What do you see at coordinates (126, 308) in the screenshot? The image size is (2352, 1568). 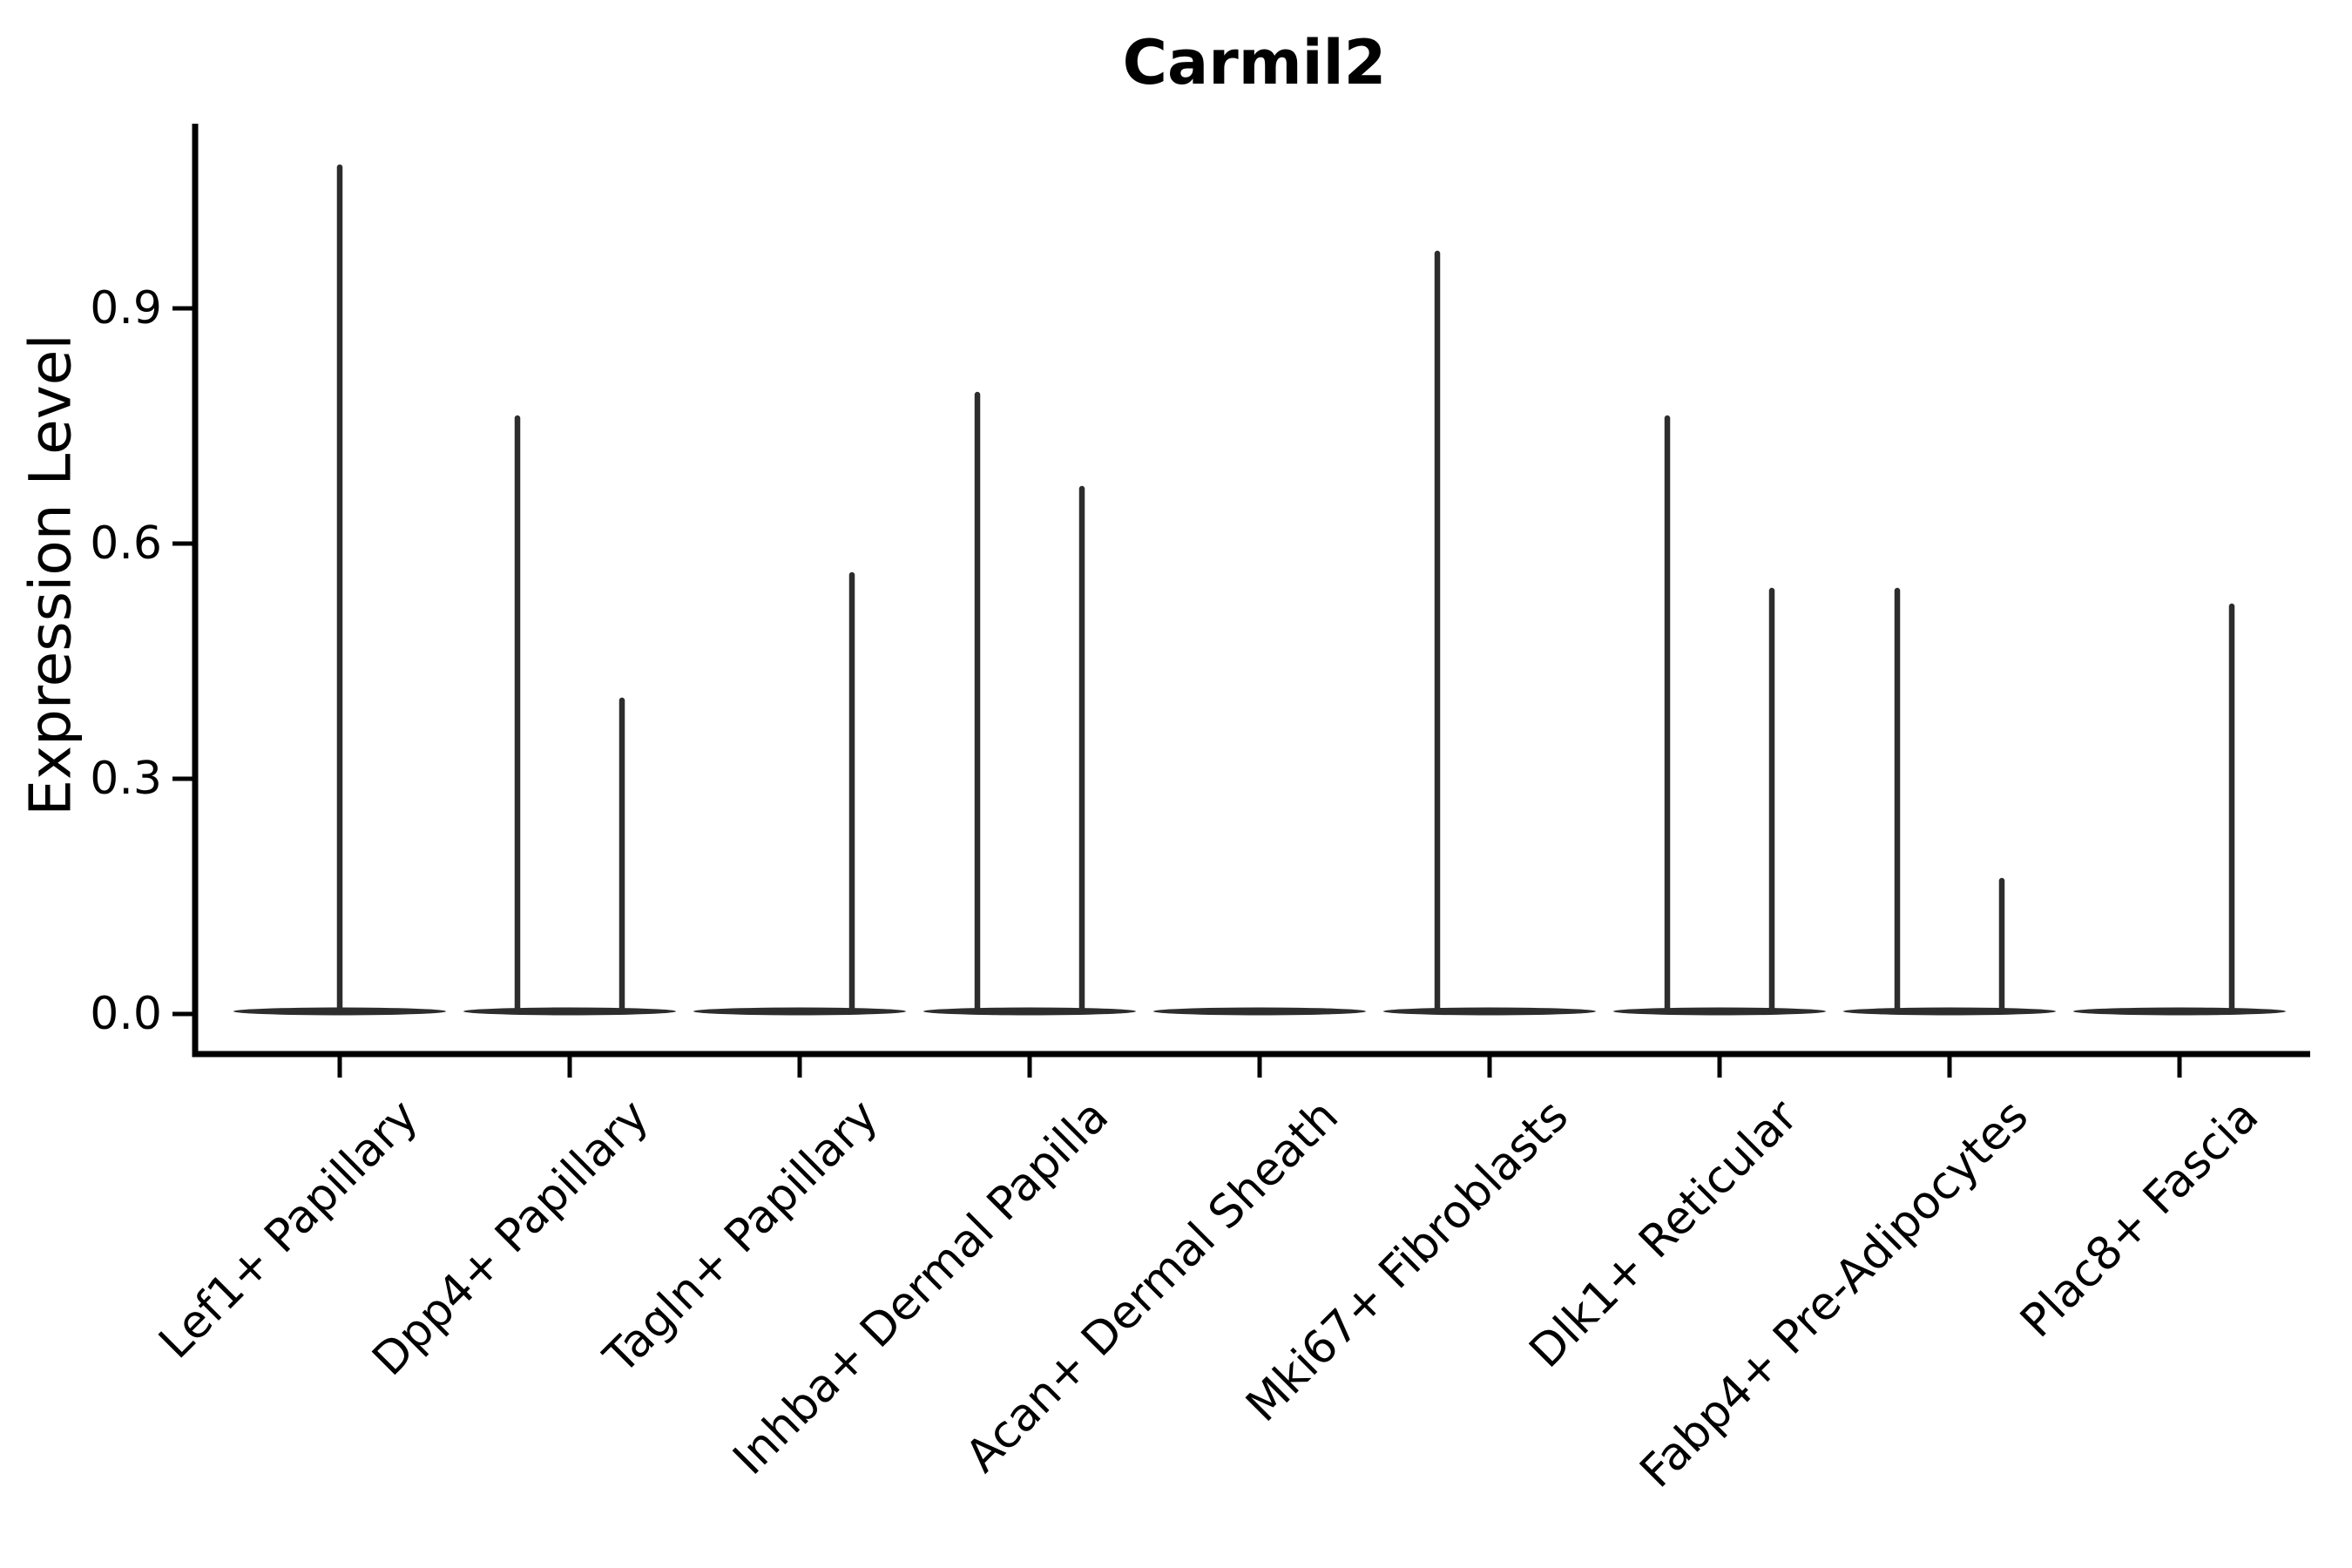 I see `y-tick-label: 0.9` at bounding box center [126, 308].